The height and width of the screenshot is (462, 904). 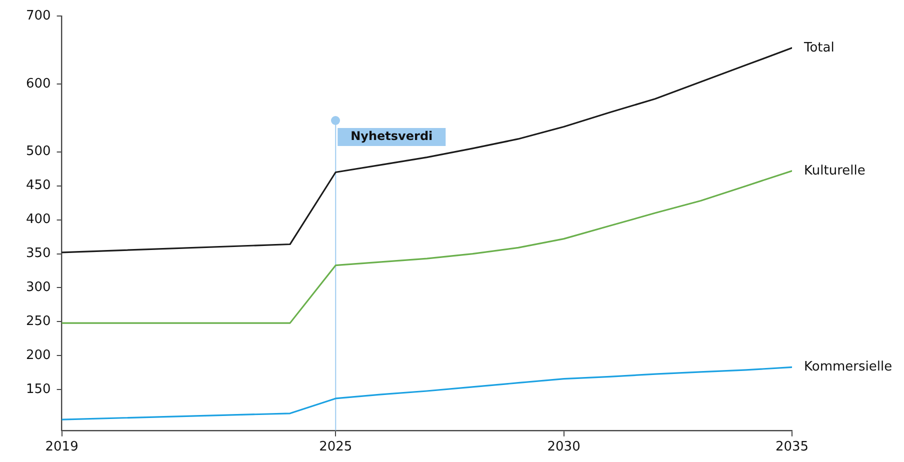 I want to click on y-tick-label: 500, so click(x=38, y=152).